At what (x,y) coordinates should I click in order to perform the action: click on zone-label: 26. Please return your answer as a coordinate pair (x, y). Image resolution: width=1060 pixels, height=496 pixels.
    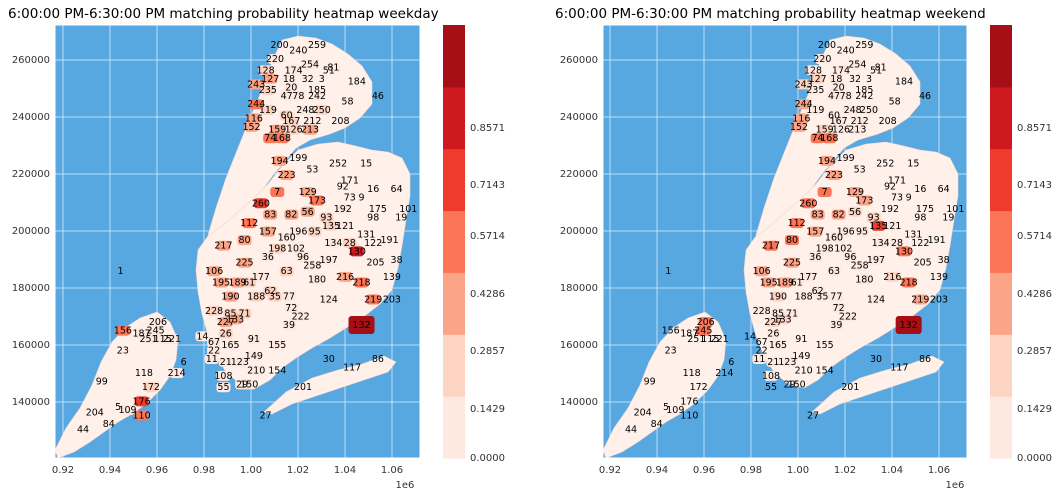
    Looking at the image, I should click on (773, 333).